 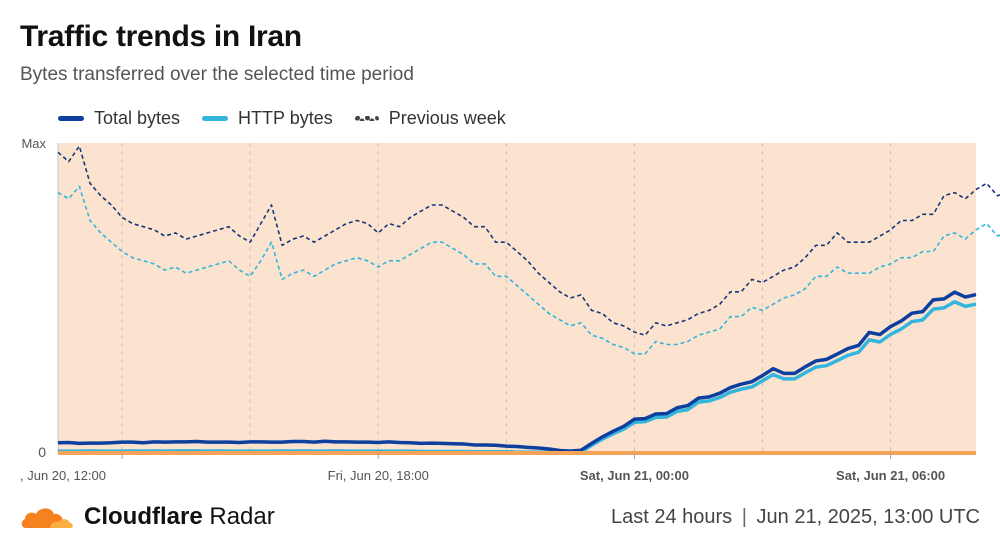 I want to click on legend-item-http: HTTP bytes, so click(x=267, y=118).